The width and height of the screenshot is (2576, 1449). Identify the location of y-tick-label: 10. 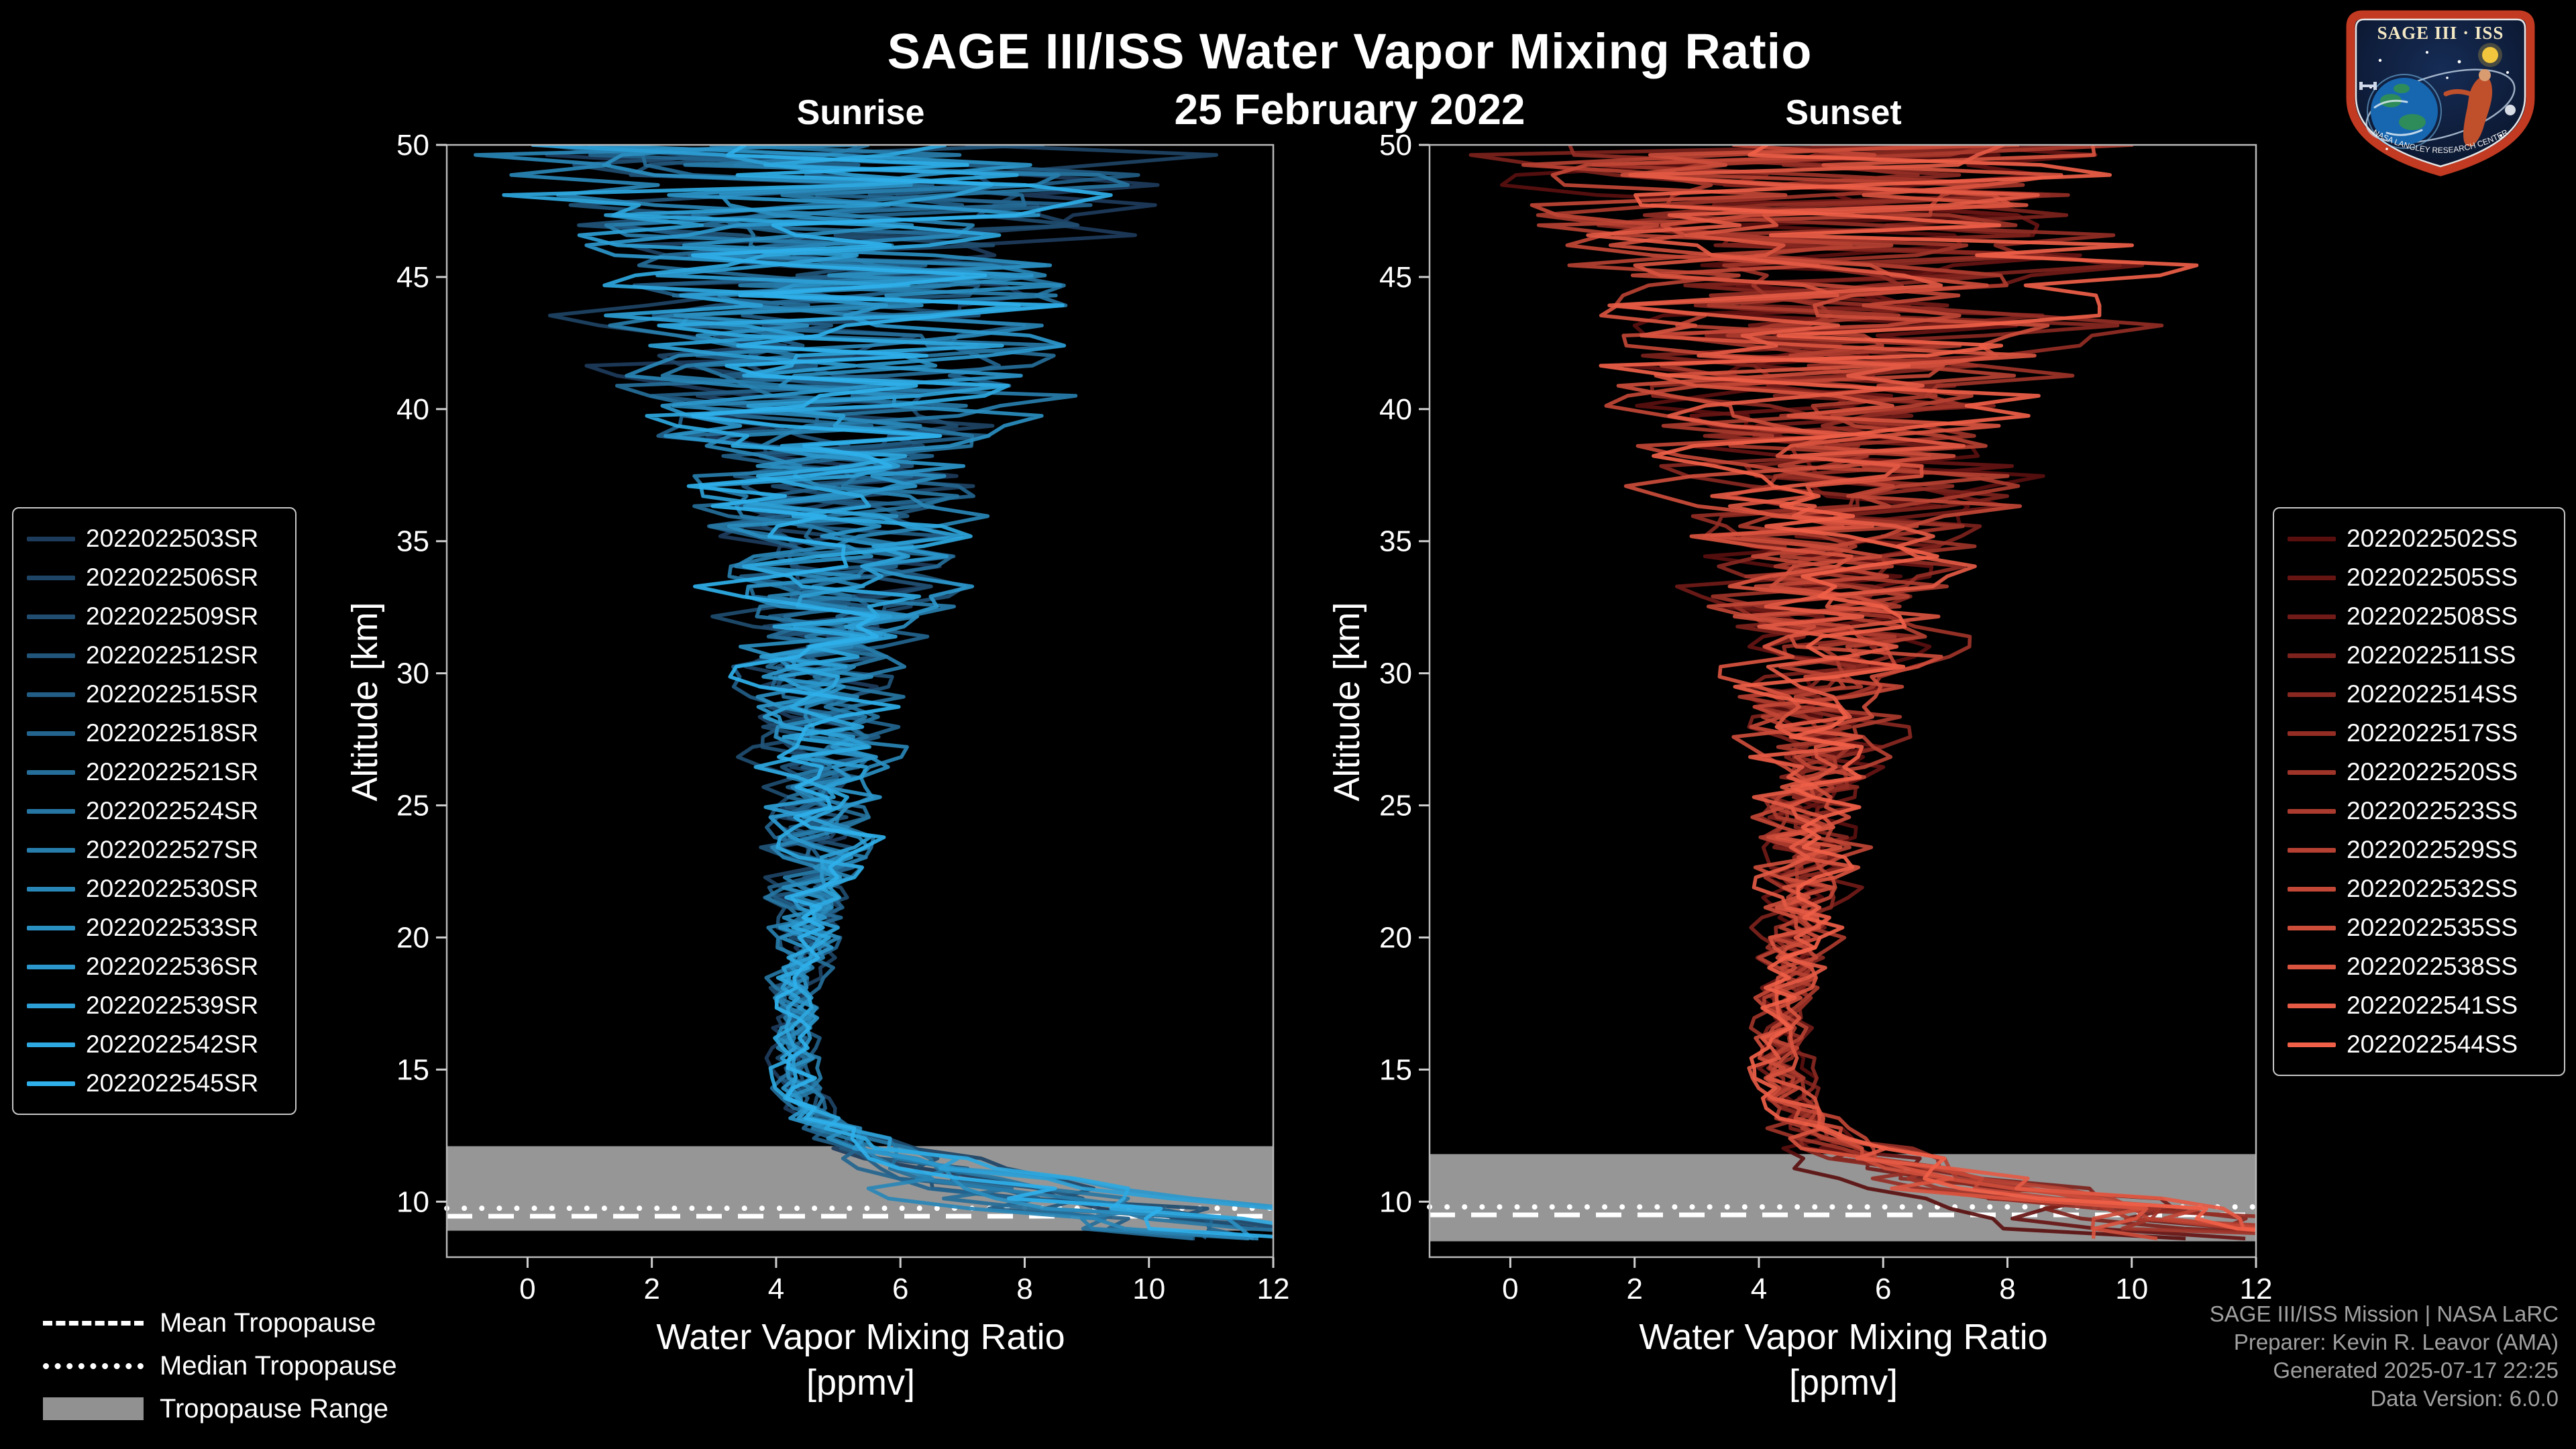
(1395, 1201).